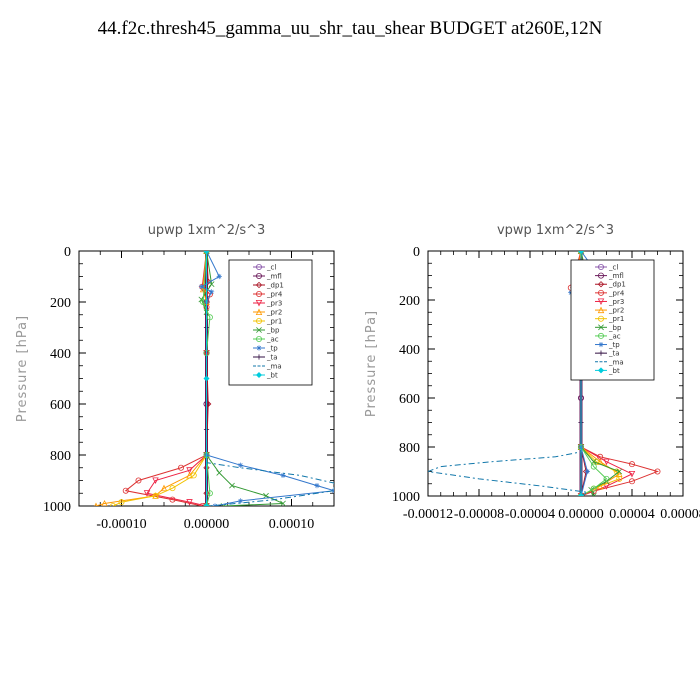 This screenshot has height=700, width=700. What do you see at coordinates (428, 514) in the screenshot?
I see `x-tick-label: -0.00012` at bounding box center [428, 514].